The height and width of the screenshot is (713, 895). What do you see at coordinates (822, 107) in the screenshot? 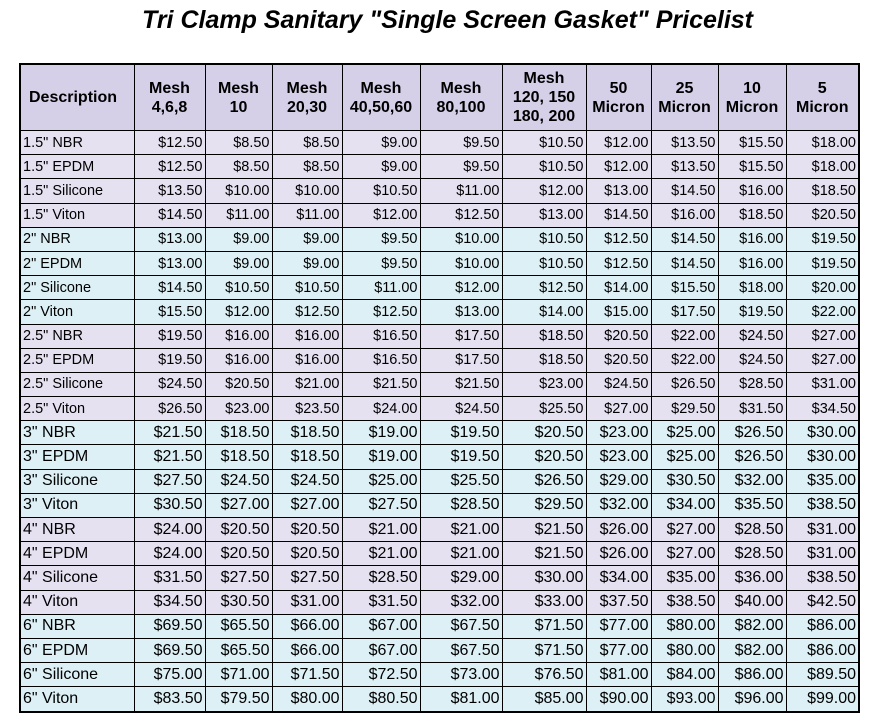
I see `header-text: Micron` at bounding box center [822, 107].